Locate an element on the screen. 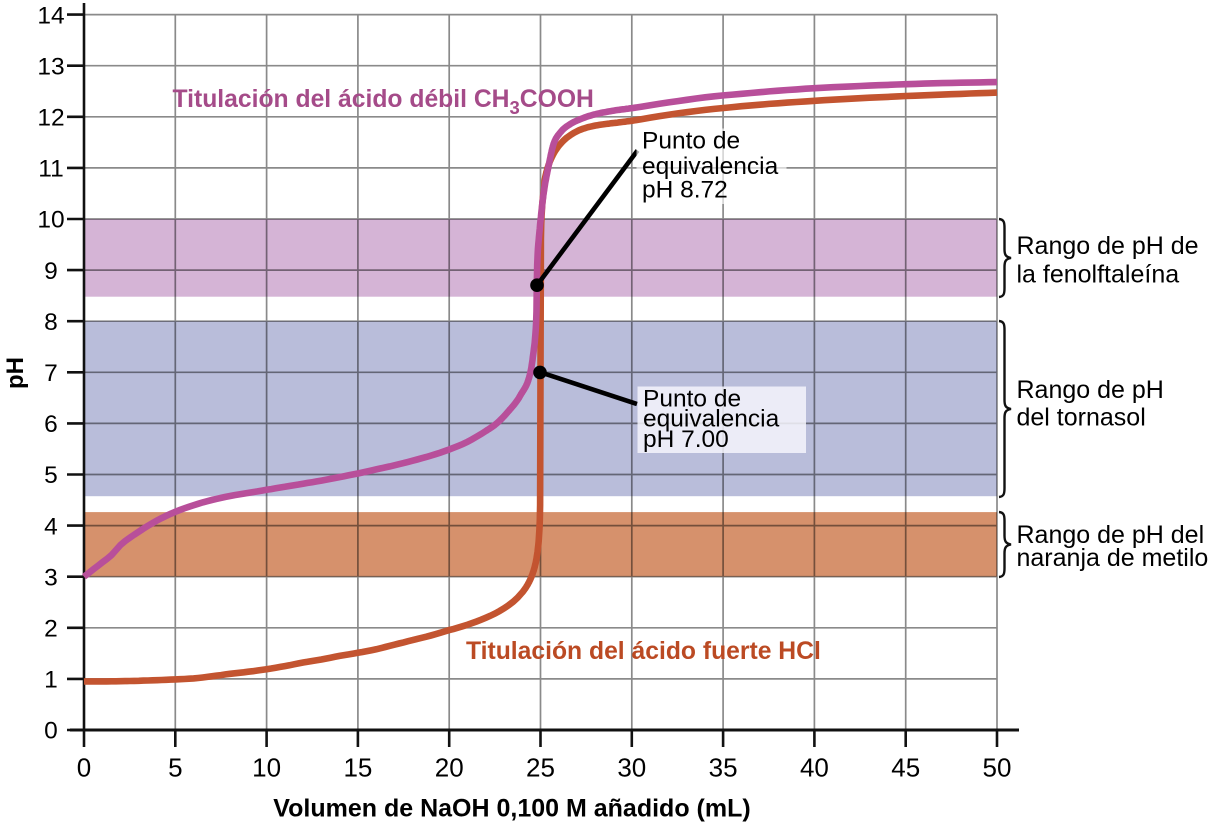 The height and width of the screenshot is (830, 1223). svg-text: pH 8.72 is located at coordinates (685, 190).